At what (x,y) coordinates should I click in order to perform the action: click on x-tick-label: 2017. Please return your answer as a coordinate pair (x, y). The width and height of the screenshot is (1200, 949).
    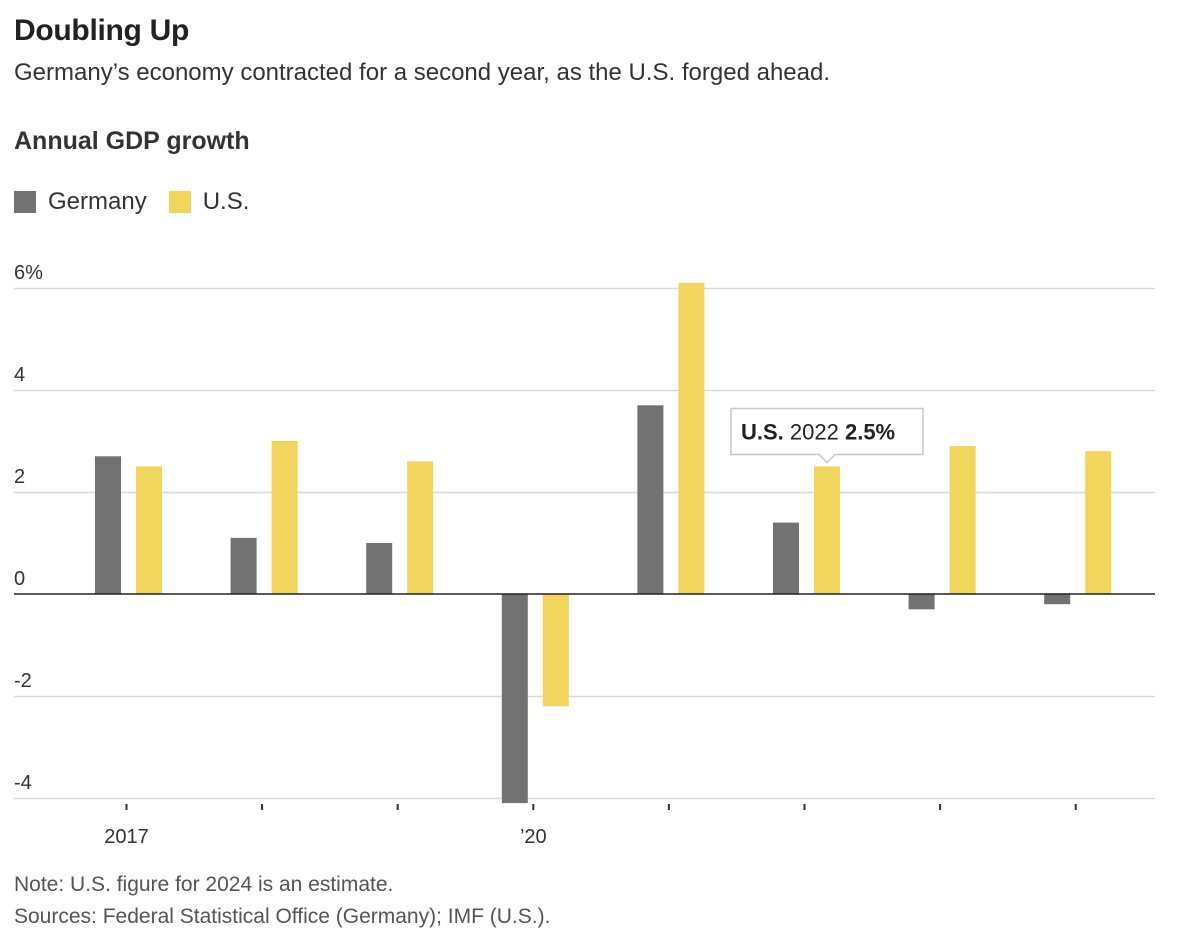
    Looking at the image, I should click on (126, 837).